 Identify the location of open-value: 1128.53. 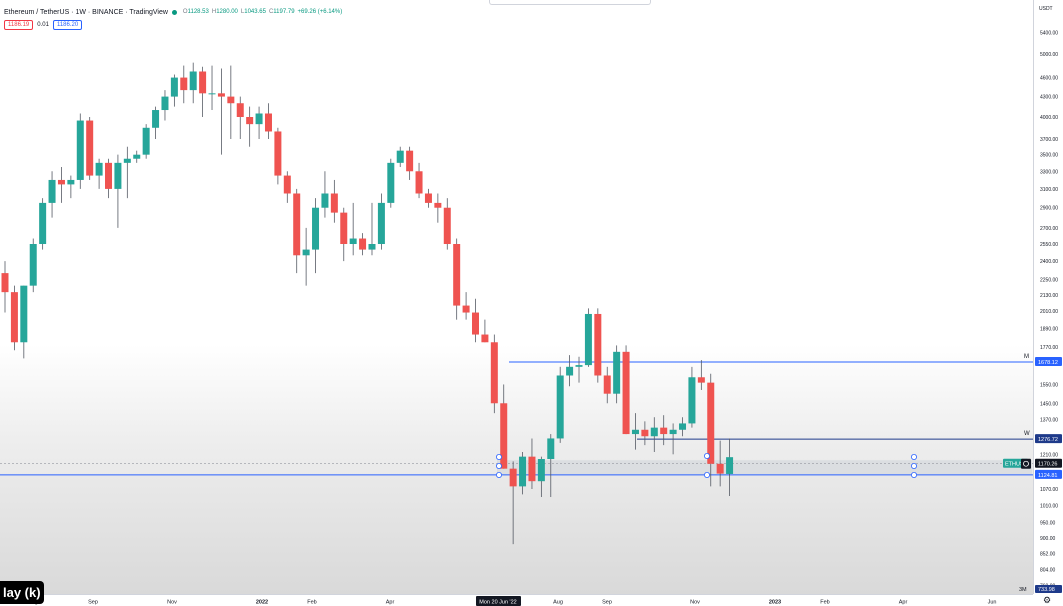
(198, 12).